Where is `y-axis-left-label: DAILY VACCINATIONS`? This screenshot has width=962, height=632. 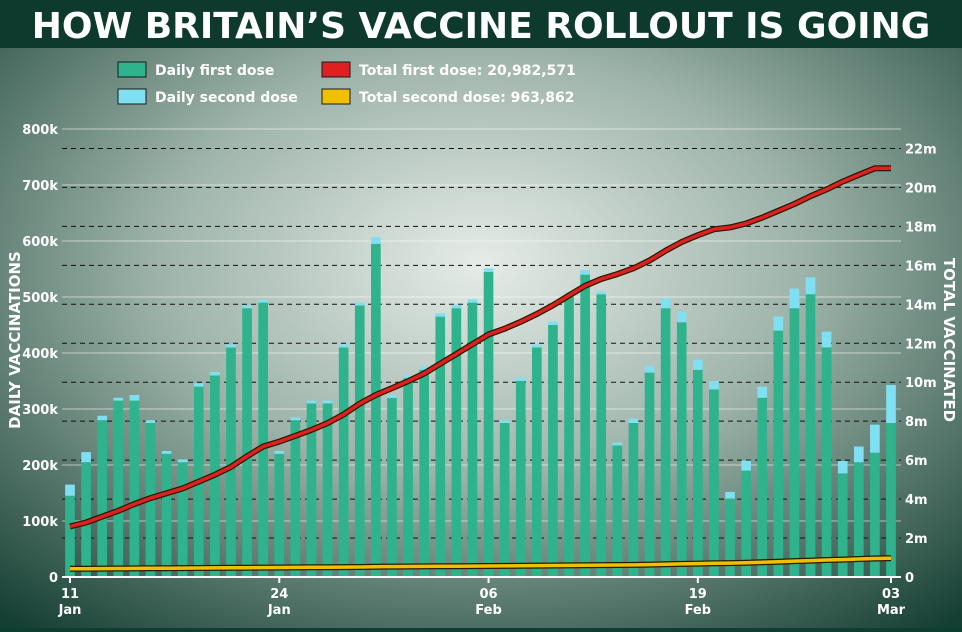
y-axis-left-label: DAILY VACCINATIONS is located at coordinates (15, 340).